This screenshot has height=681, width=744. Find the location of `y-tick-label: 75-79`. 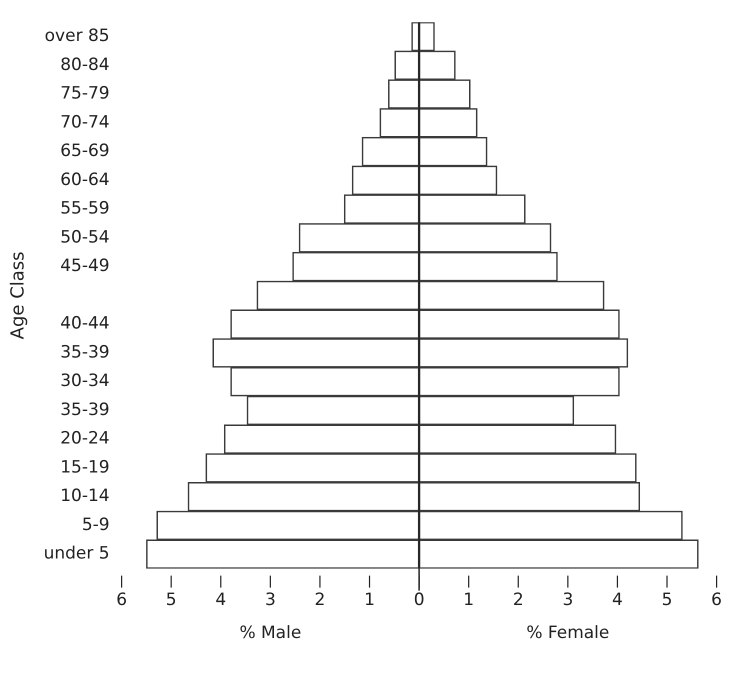

y-tick-label: 75-79 is located at coordinates (85, 94).